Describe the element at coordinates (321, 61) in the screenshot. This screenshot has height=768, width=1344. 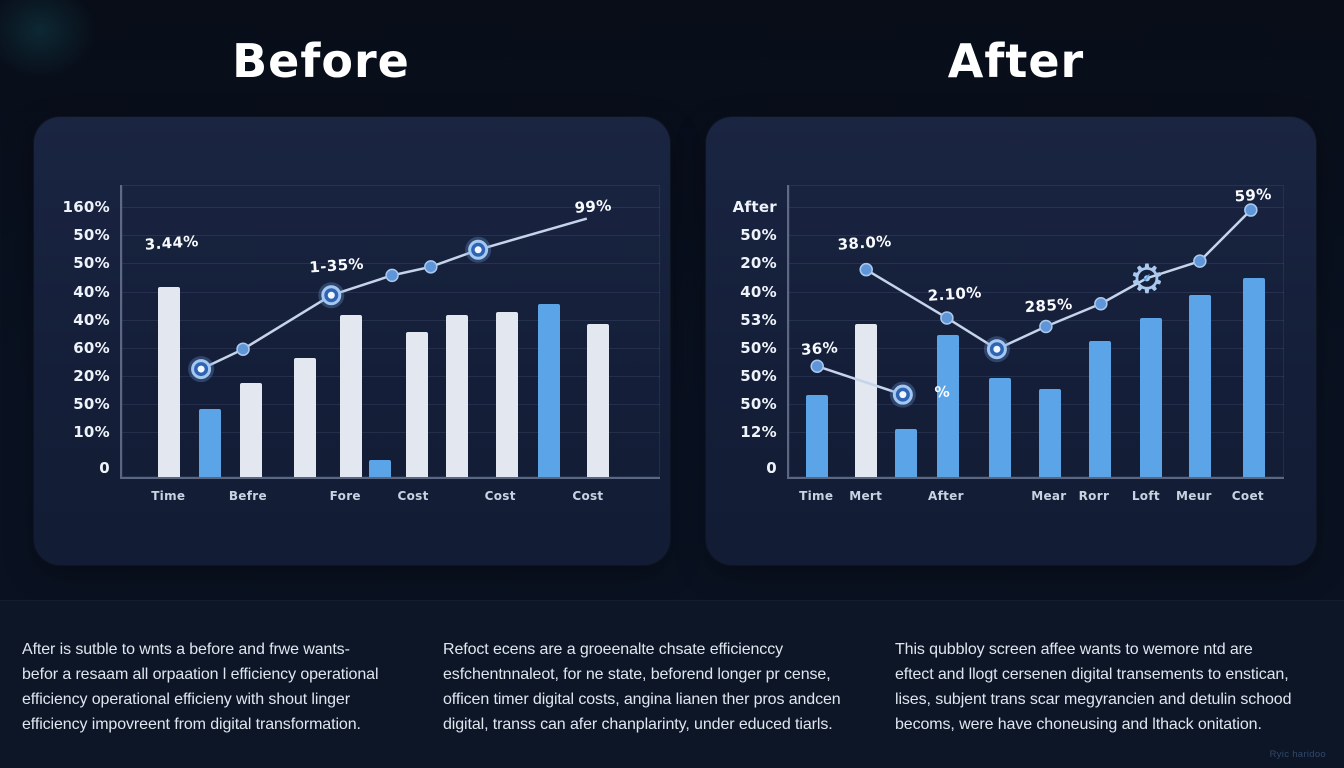
I see `before-title: Before` at that location.